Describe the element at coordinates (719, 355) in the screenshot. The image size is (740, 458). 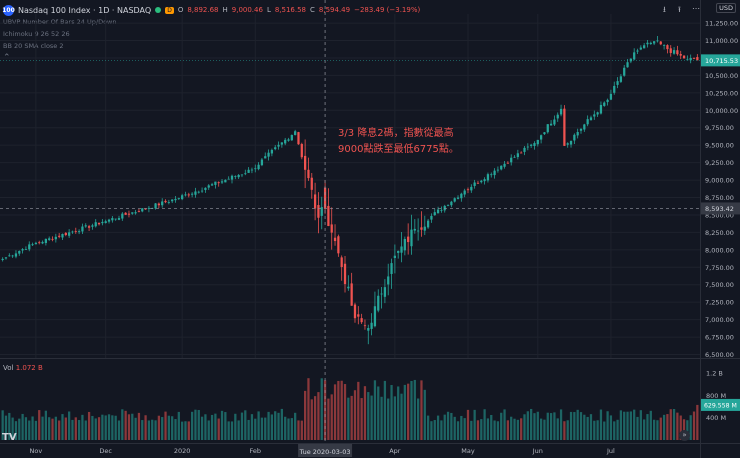
I see `price-tick-label: 6,500.00` at that location.